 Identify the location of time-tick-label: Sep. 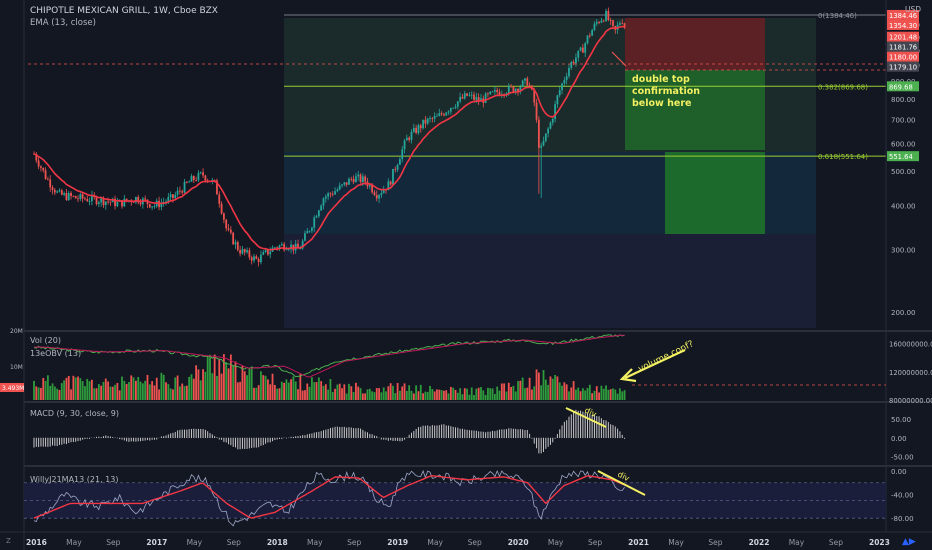
(234, 542).